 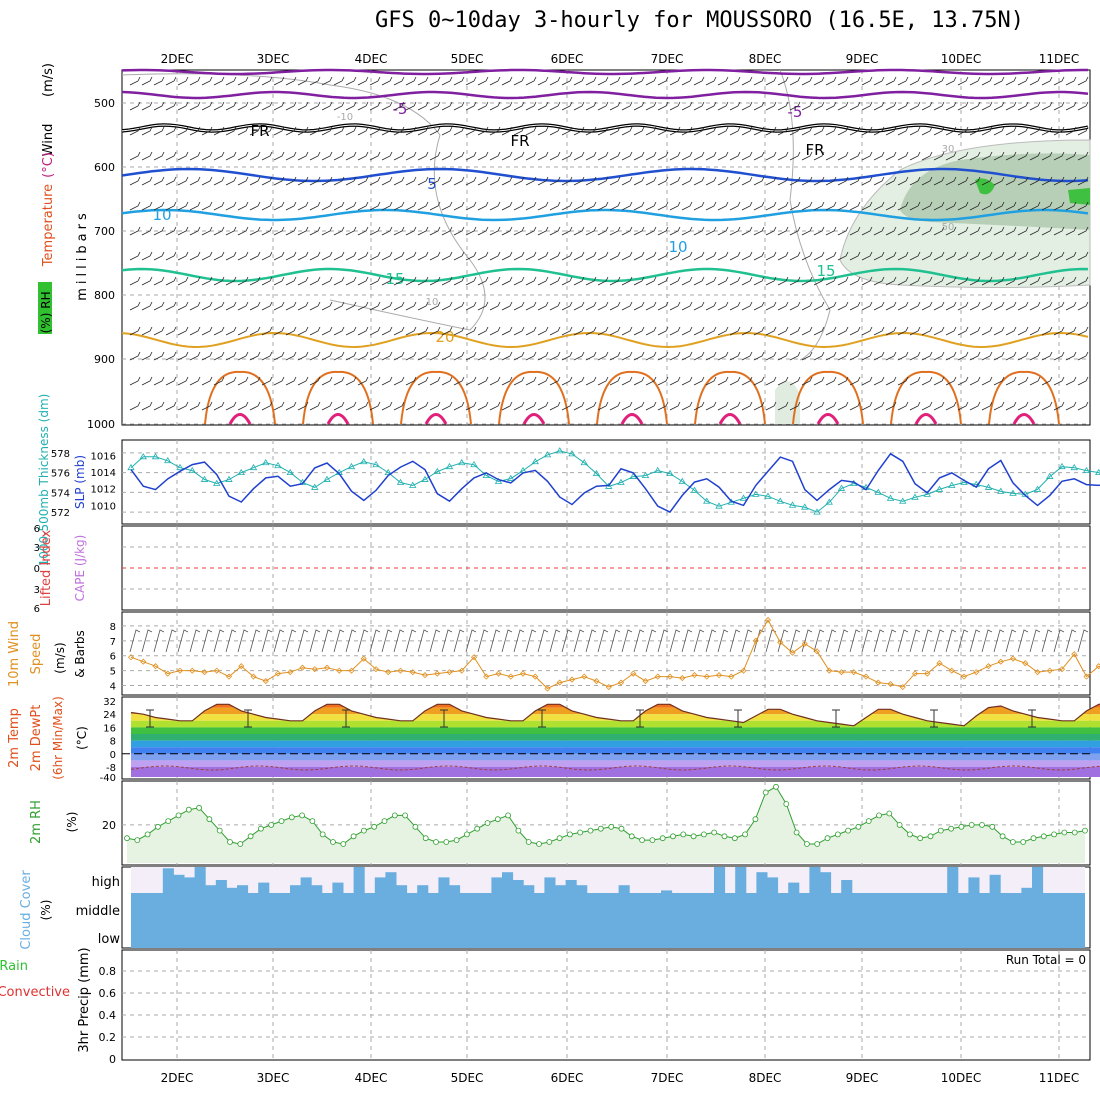 I want to click on temperature-contour-hot, so click(x=828, y=419).